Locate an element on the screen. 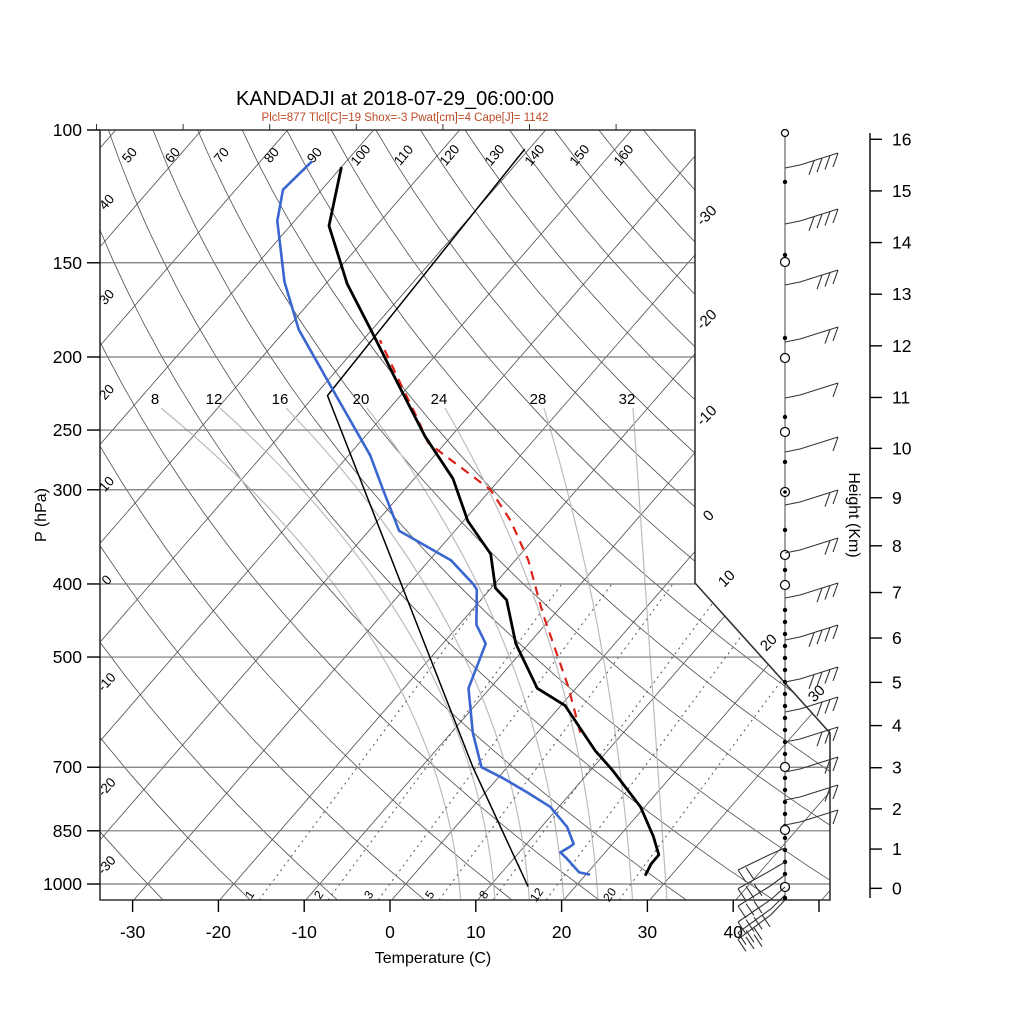 The height and width of the screenshot is (1024, 1024). svg-text: Height (Km) is located at coordinates (853, 514).